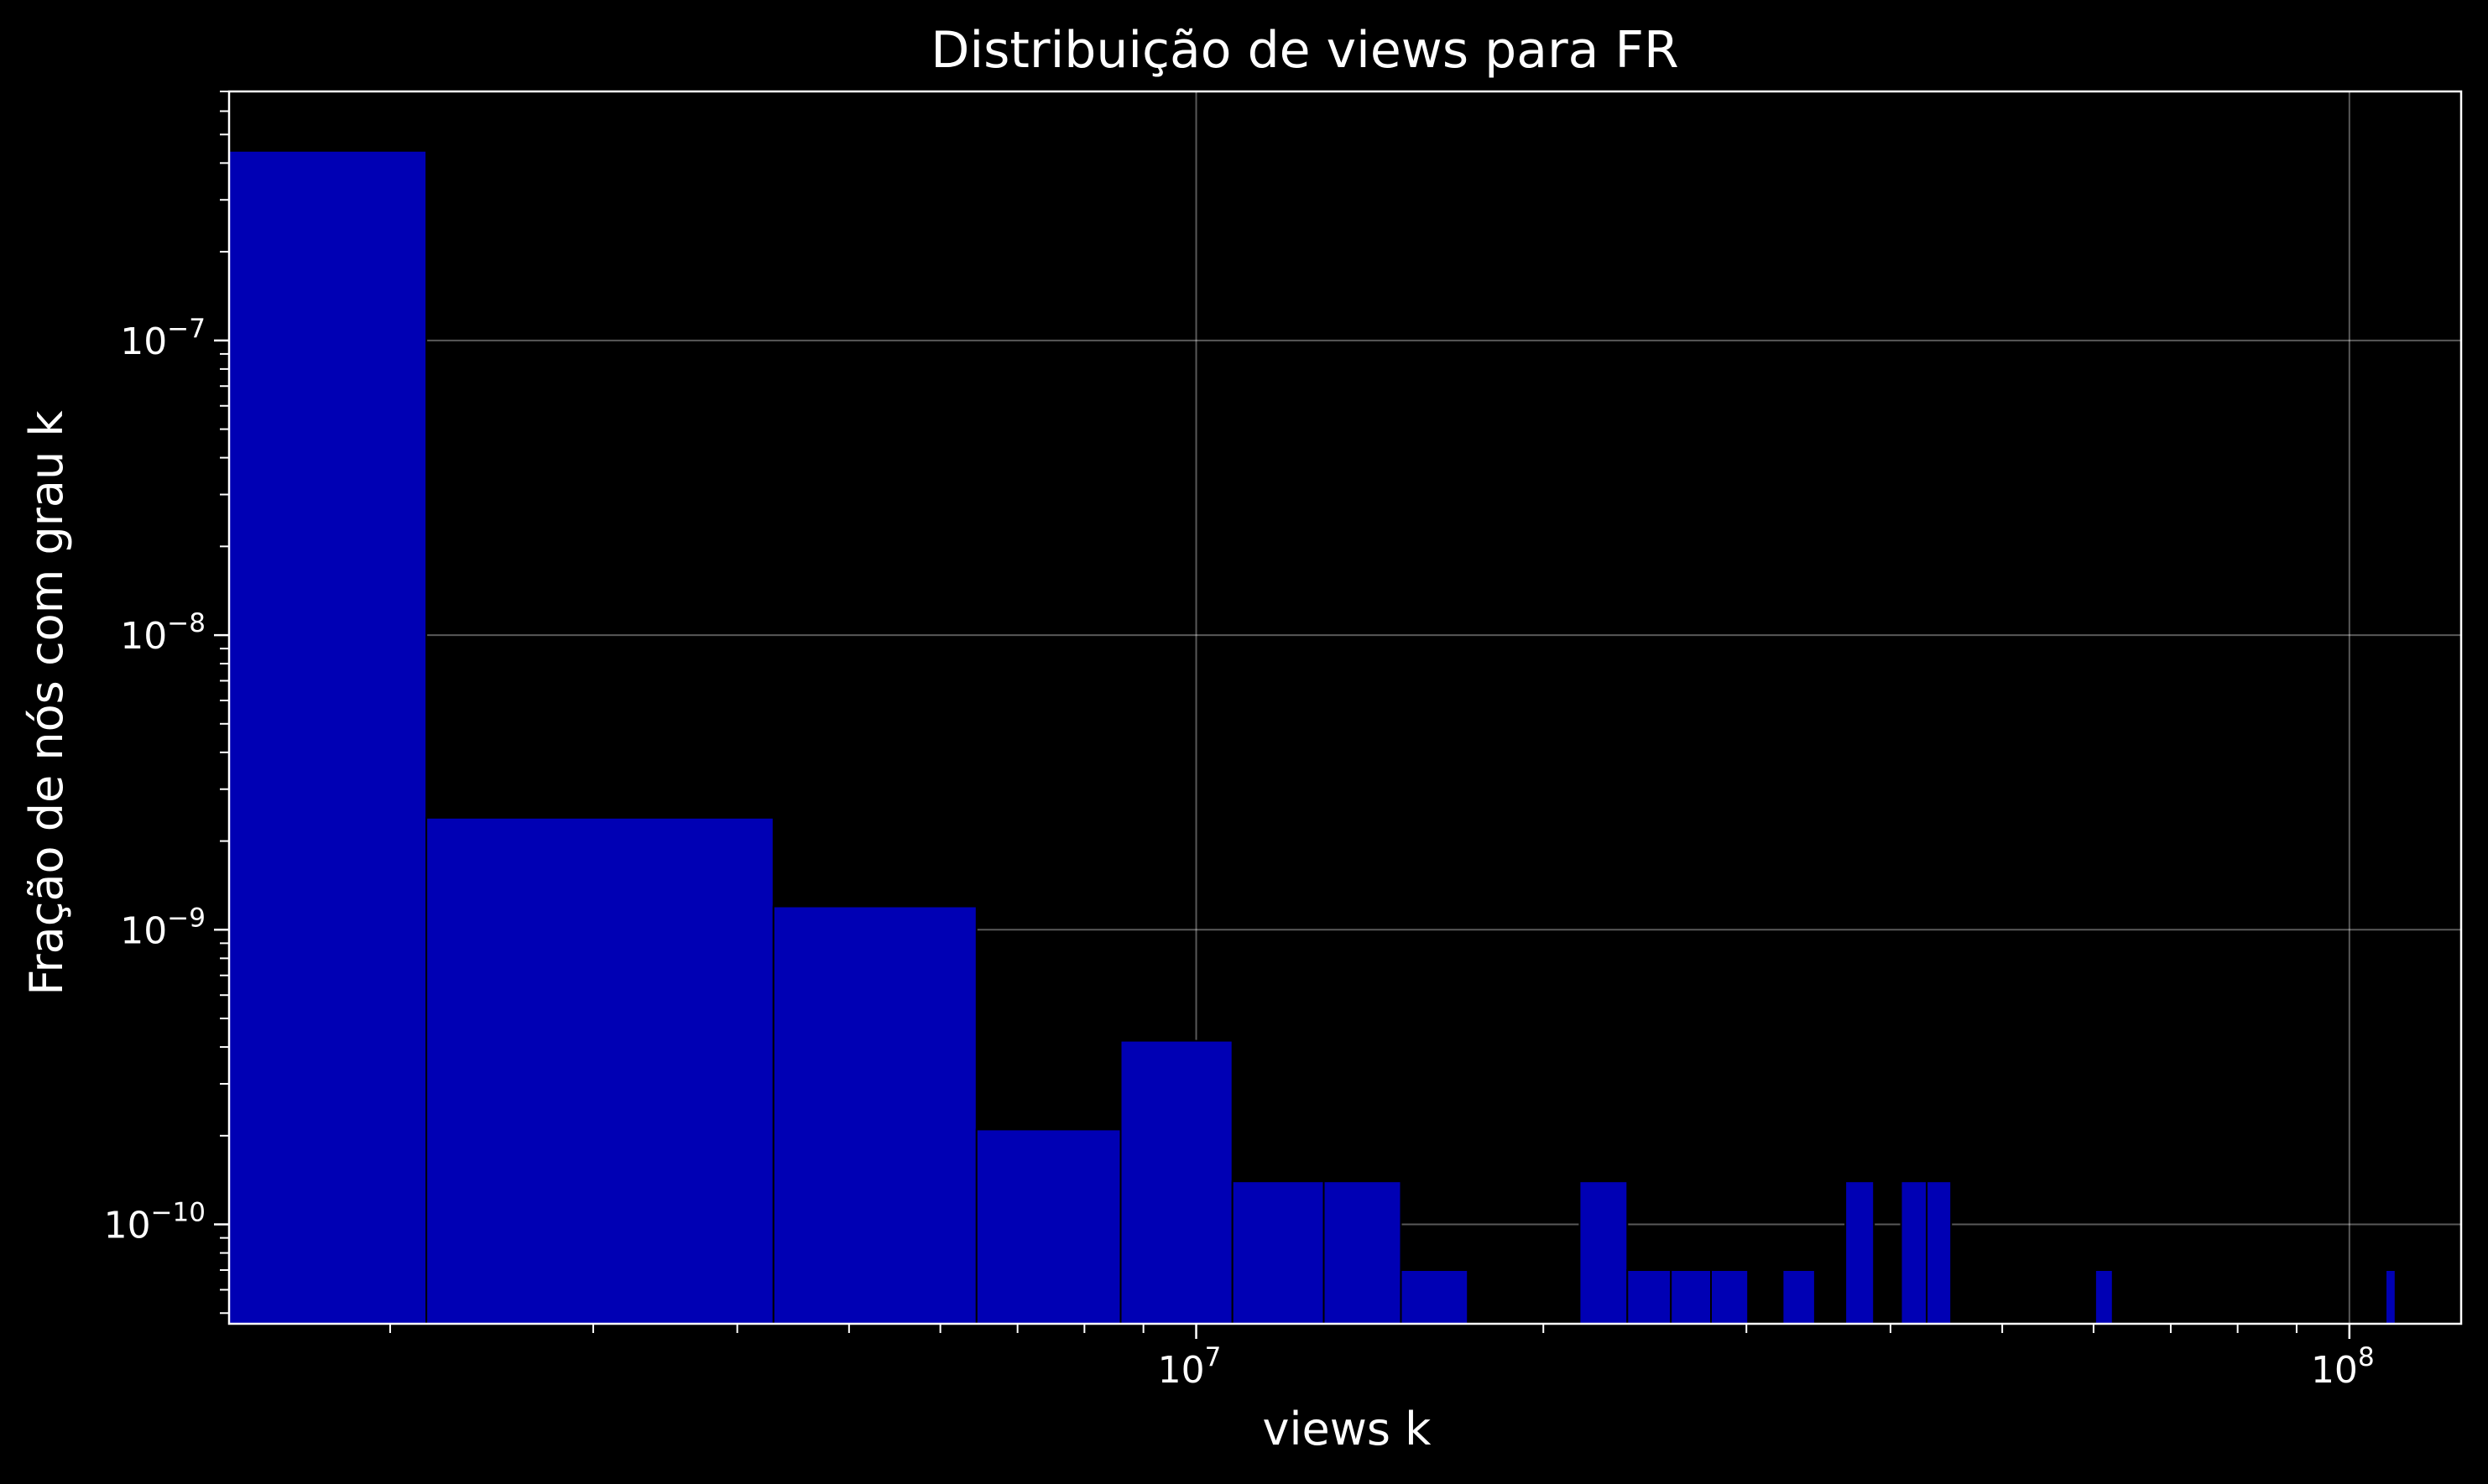 The height and width of the screenshot is (1484, 2488). What do you see at coordinates (2343, 1367) in the screenshot?
I see `x-tick-label: 10⁸` at bounding box center [2343, 1367].